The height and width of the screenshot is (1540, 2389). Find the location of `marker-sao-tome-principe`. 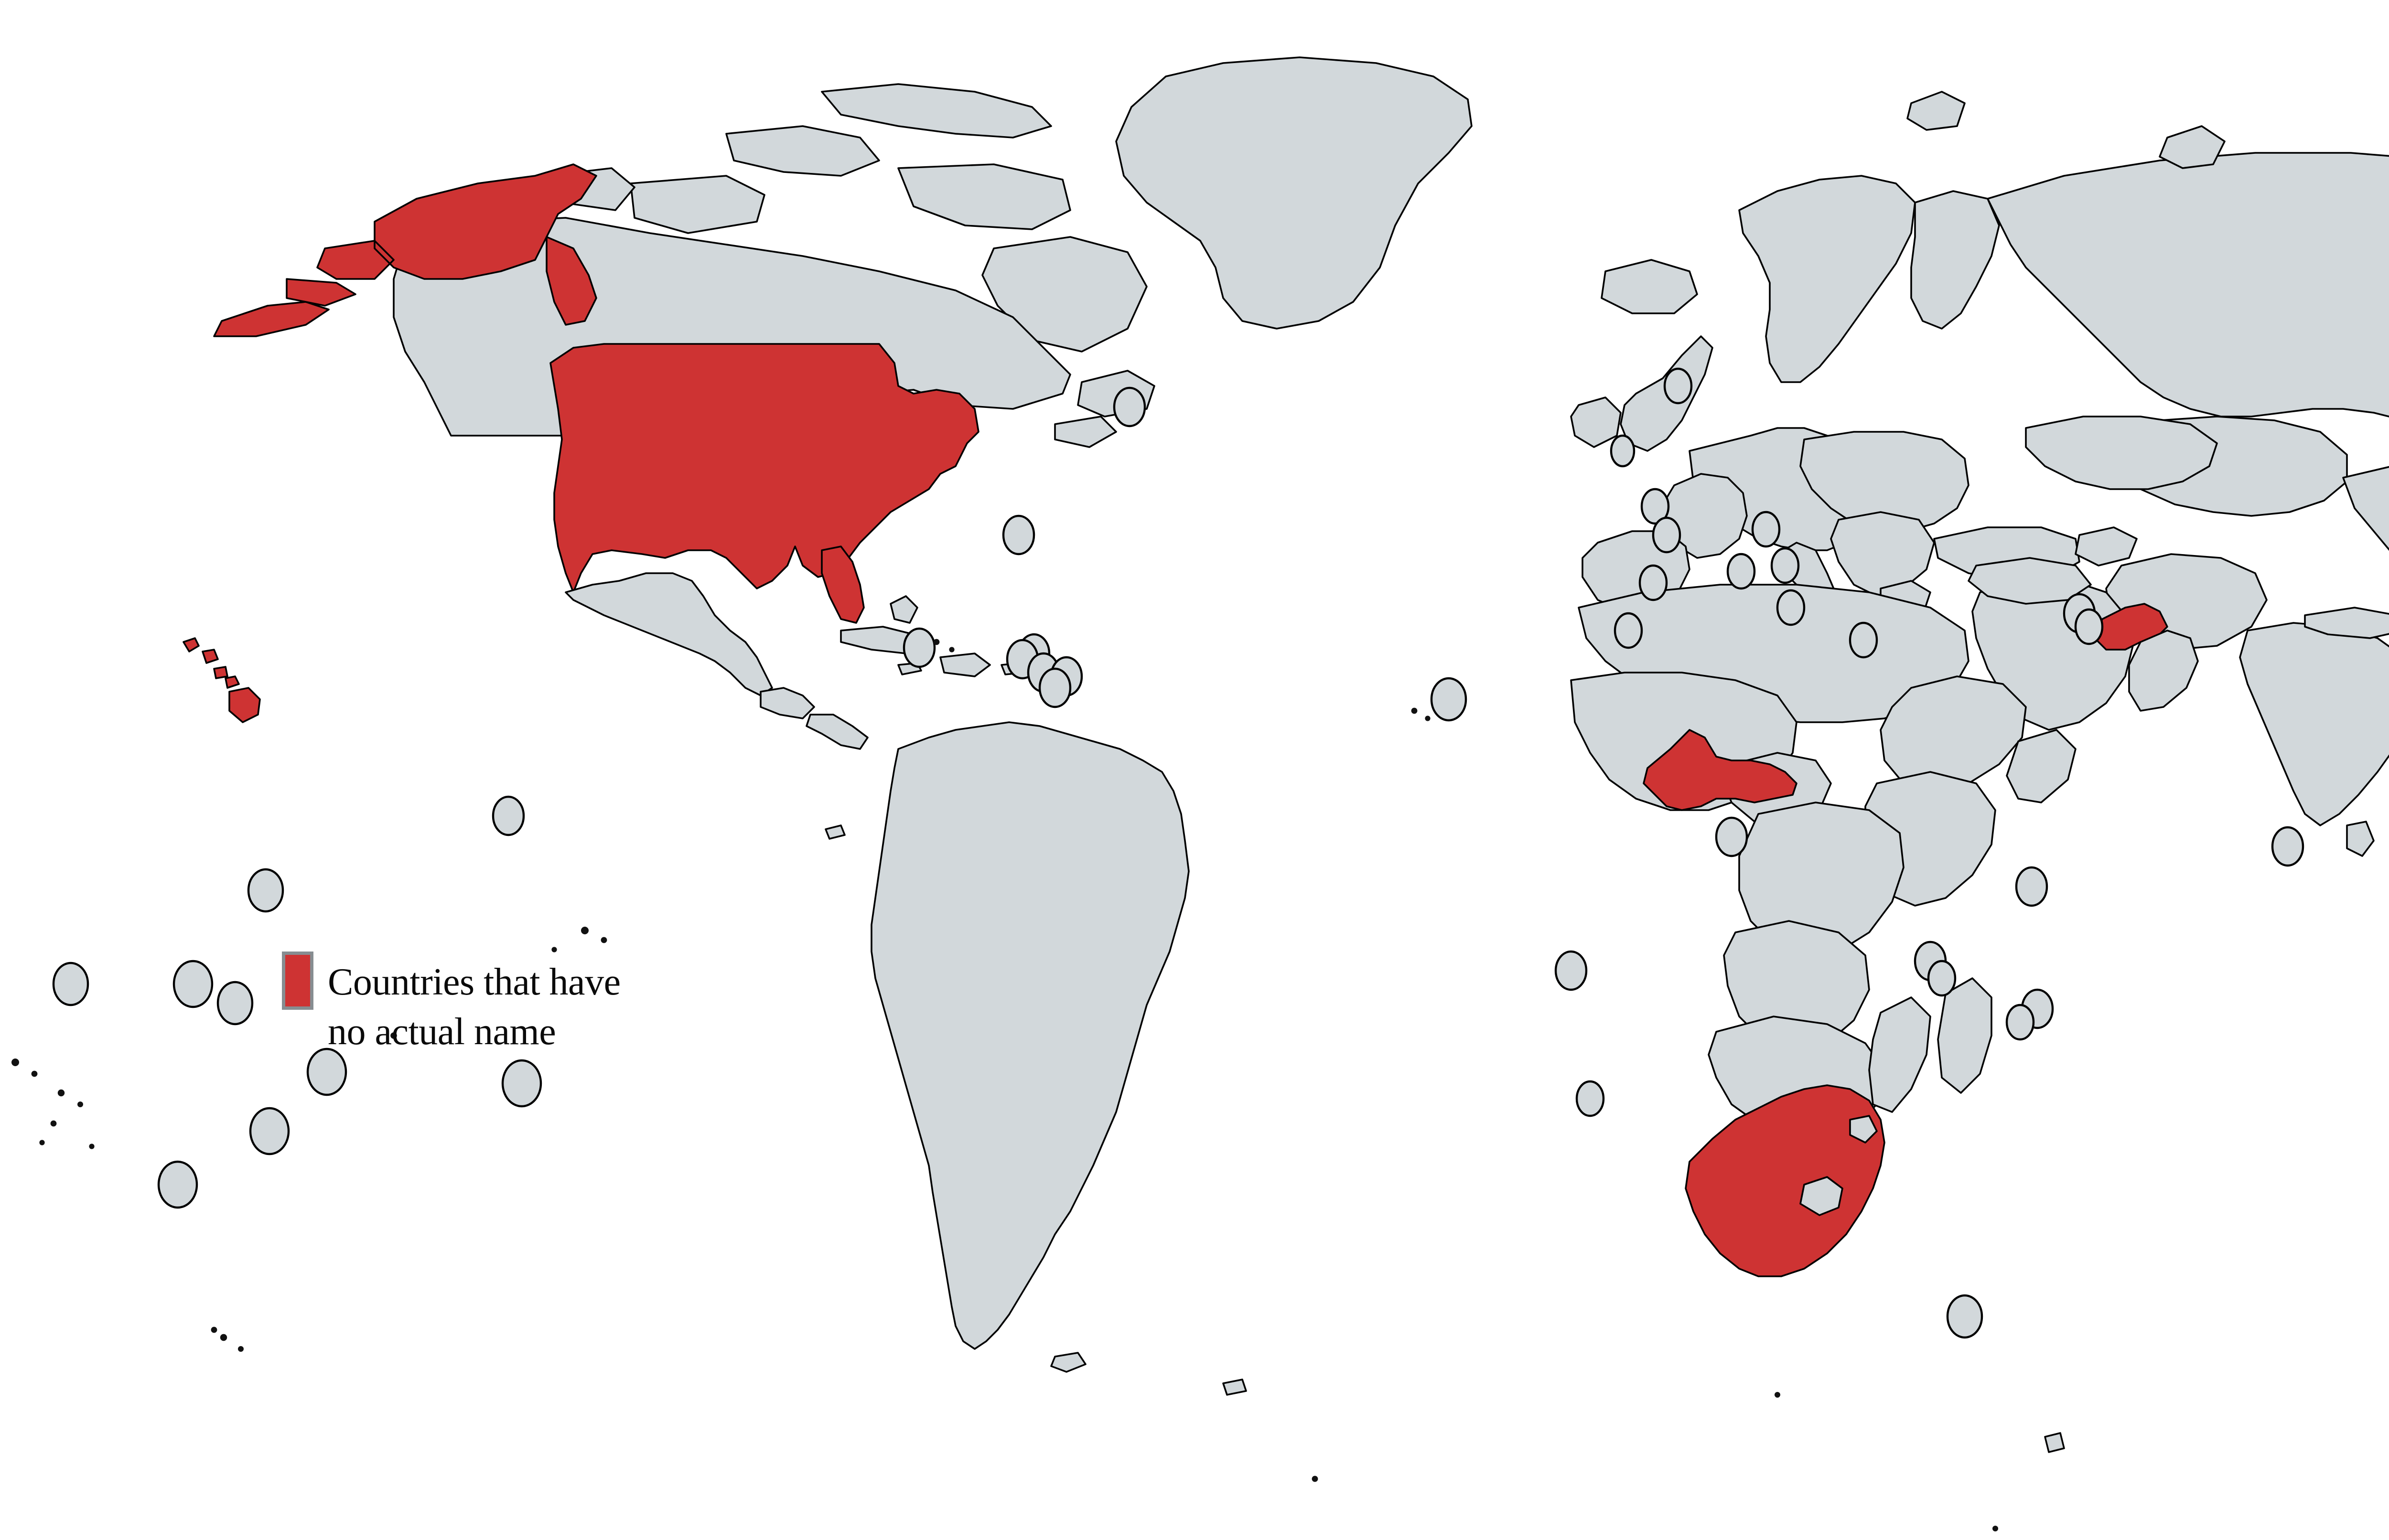

marker-sao-tome-principe is located at coordinates (1732, 836).